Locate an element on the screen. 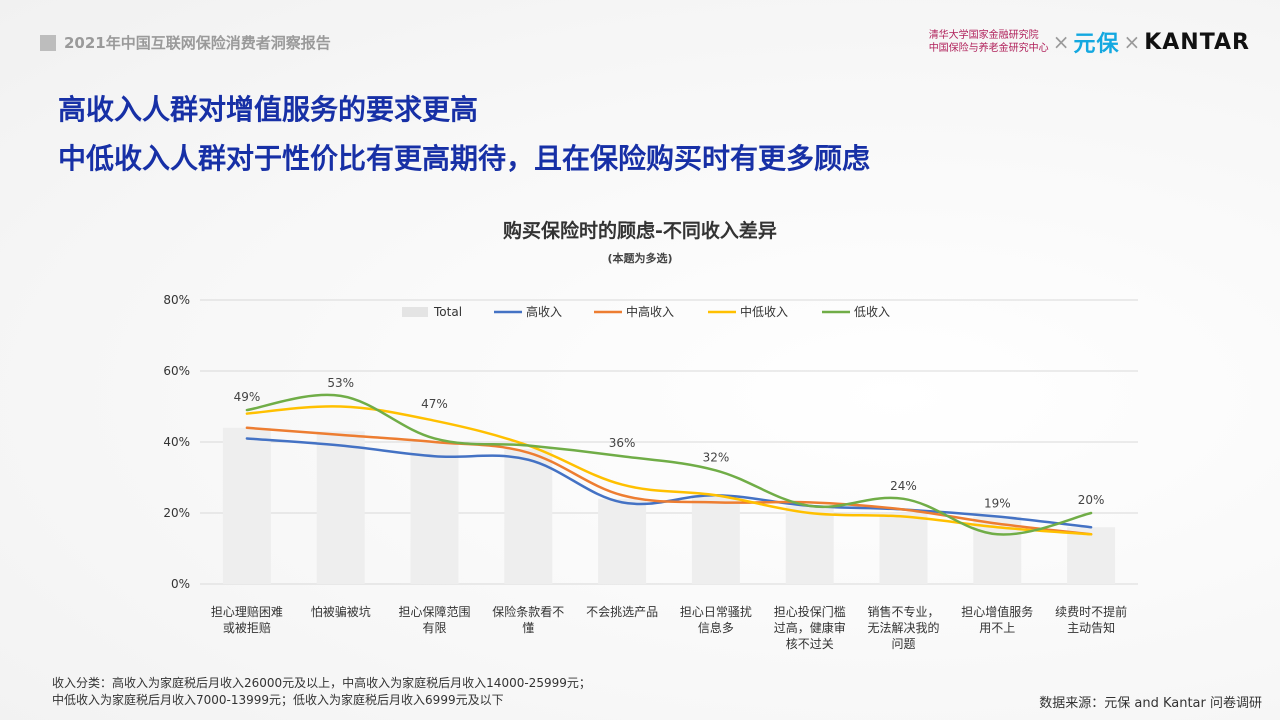 This screenshot has height=720, width=1280. report-title: 2021年中国互联网保险消费者洞察报告 is located at coordinates (197, 43).